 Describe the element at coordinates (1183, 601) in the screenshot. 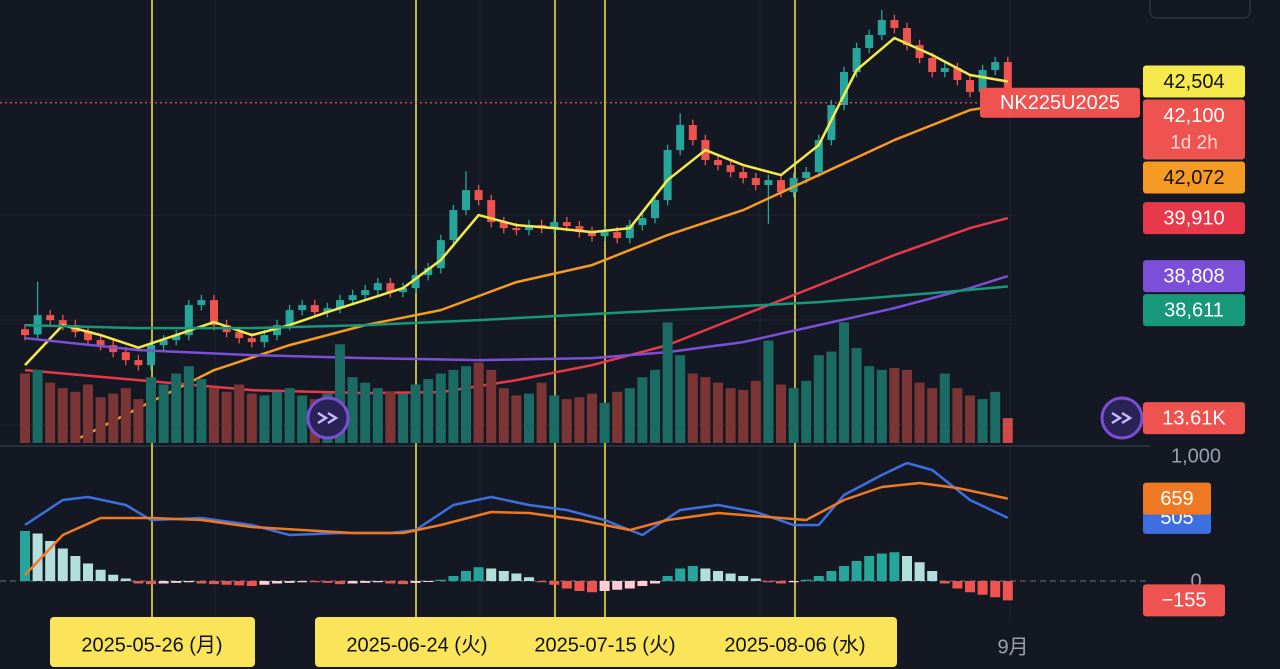

I see `histogram-value-label: −155` at that location.